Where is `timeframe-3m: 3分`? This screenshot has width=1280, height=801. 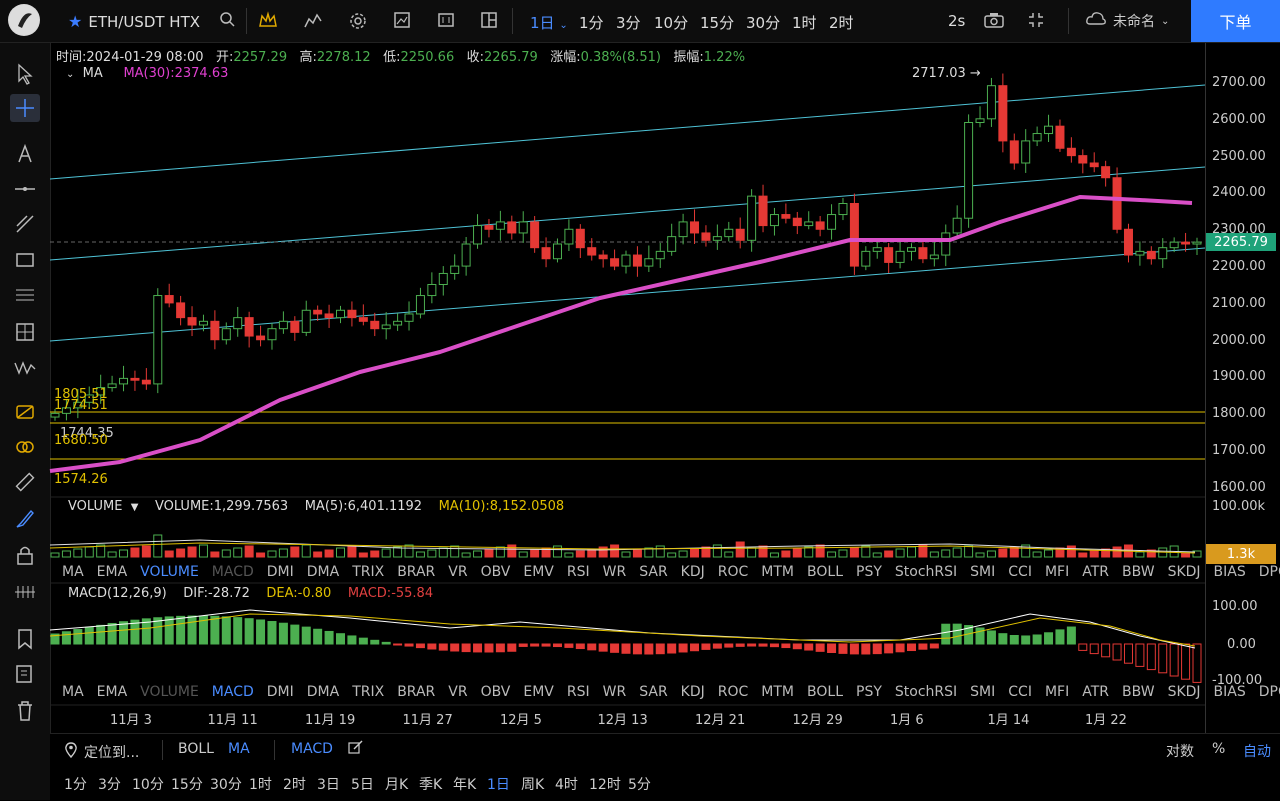 timeframe-3m: 3分 is located at coordinates (628, 23).